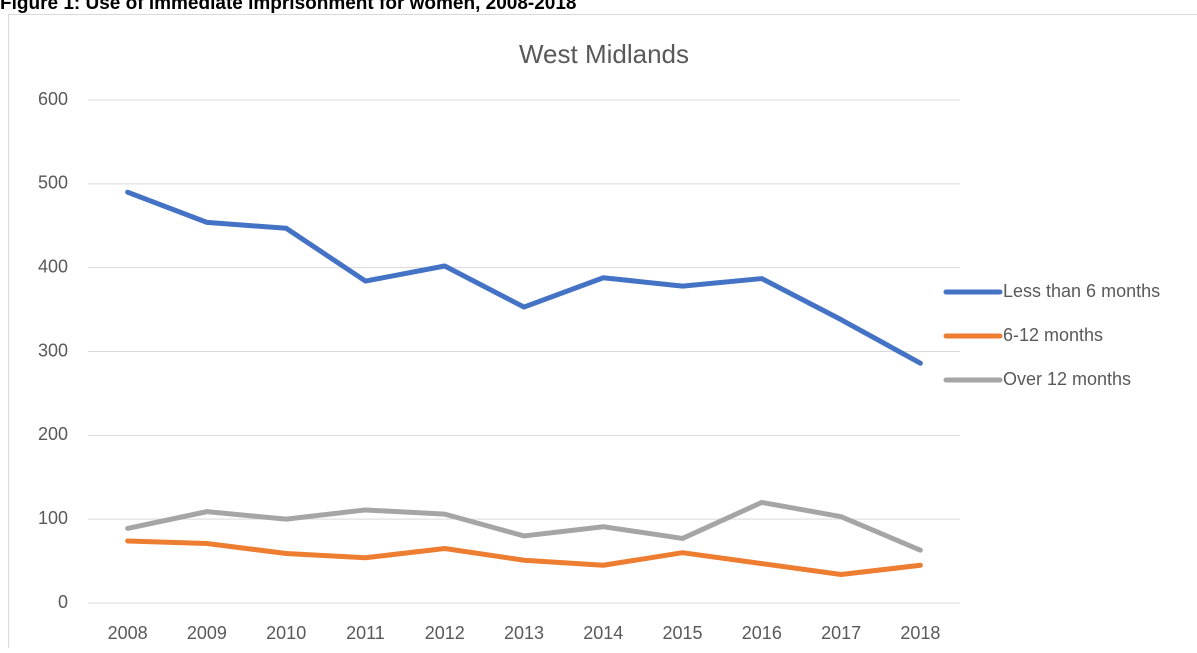 The image size is (1197, 653). Describe the element at coordinates (365, 633) in the screenshot. I see `x-tick-label: 2011` at that location.